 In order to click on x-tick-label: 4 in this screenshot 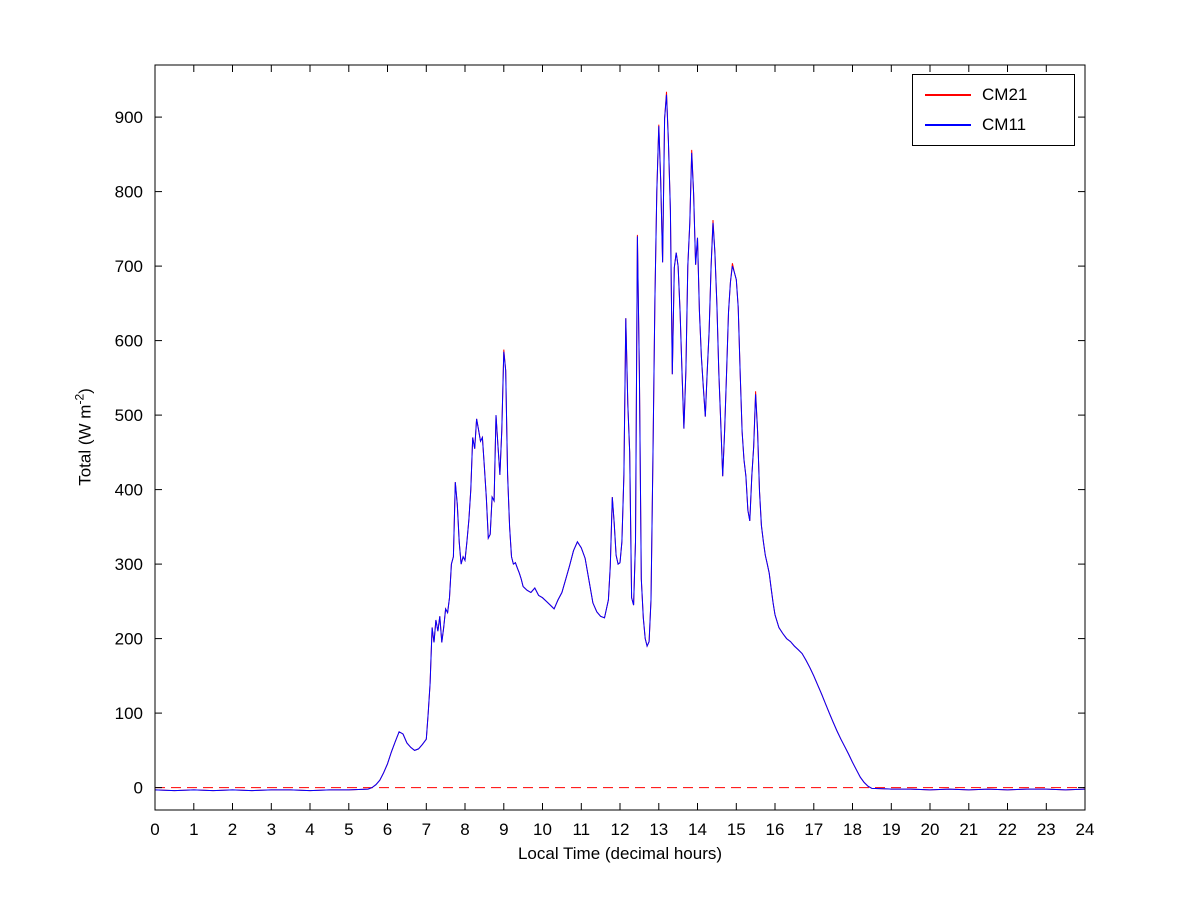, I will do `click(309, 829)`.